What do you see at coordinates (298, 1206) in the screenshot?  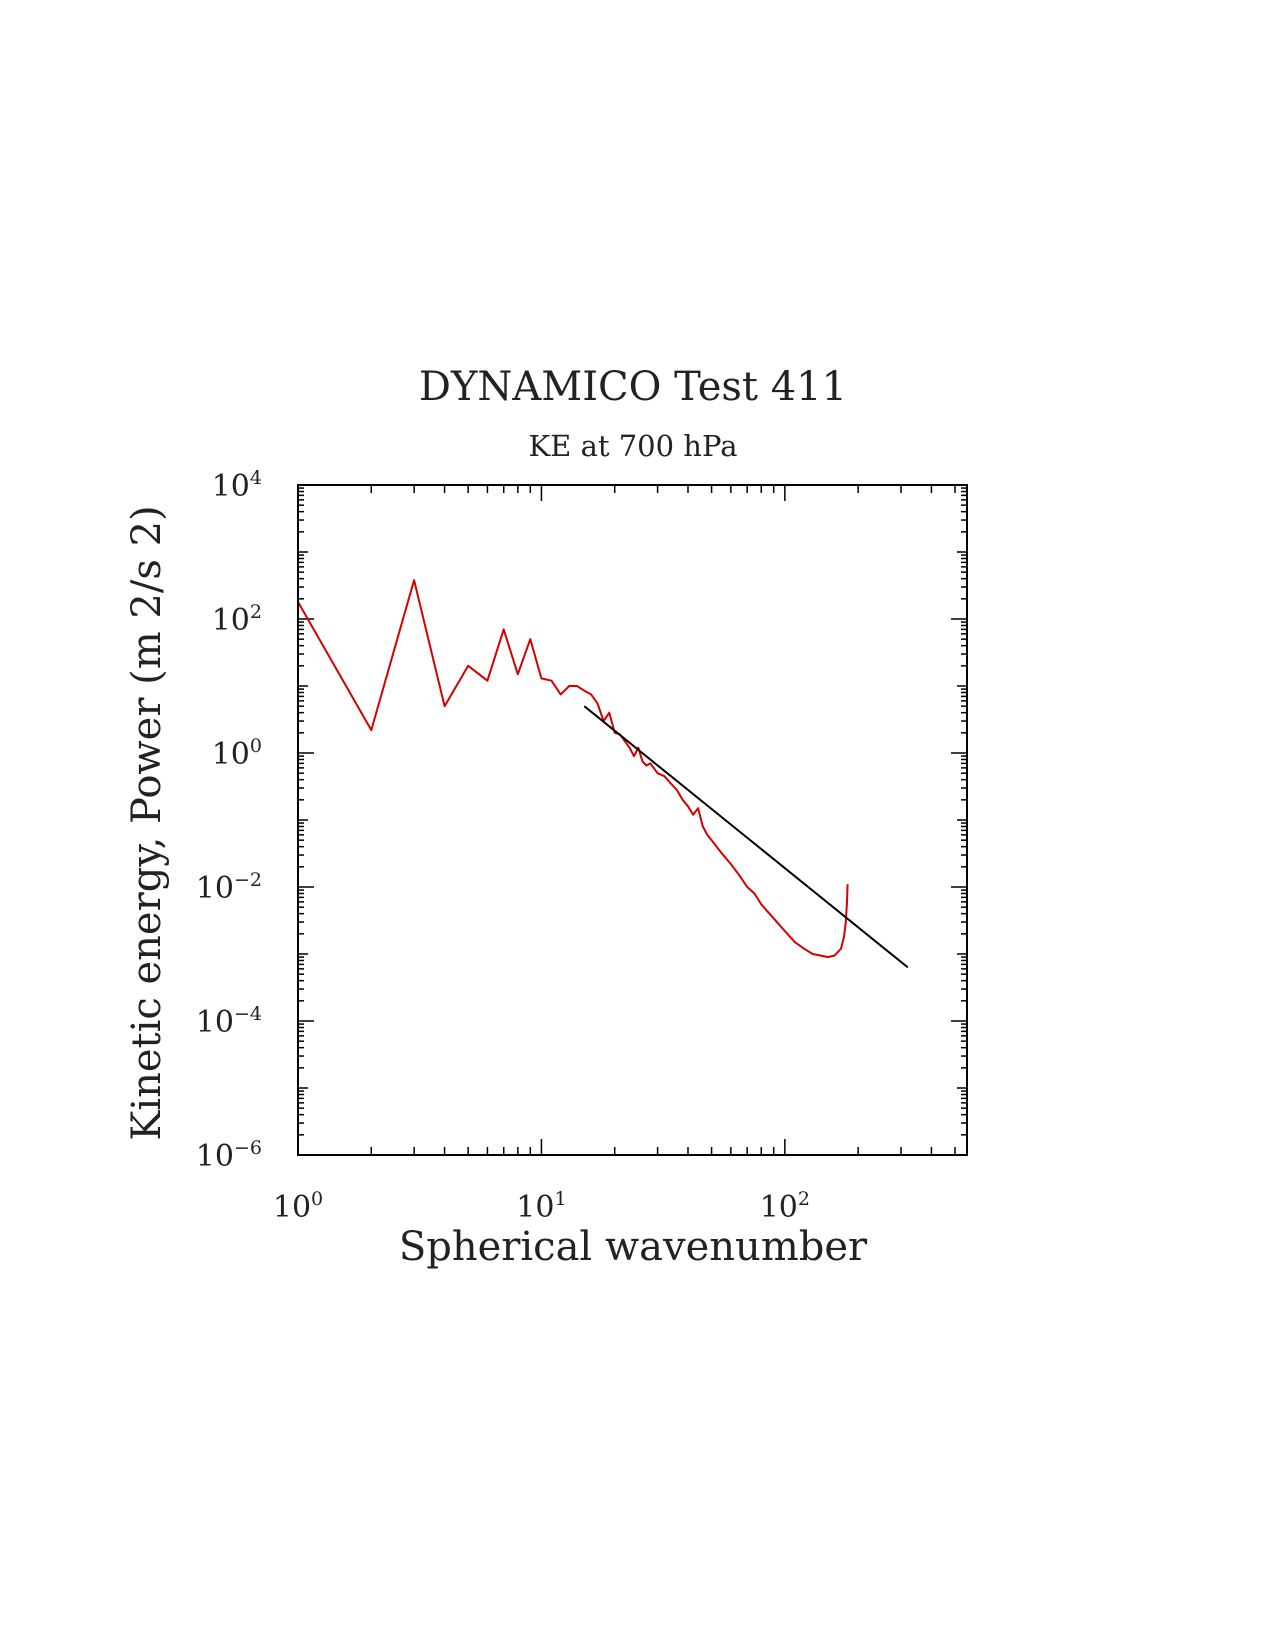 I see `x-tick-label: 100` at bounding box center [298, 1206].